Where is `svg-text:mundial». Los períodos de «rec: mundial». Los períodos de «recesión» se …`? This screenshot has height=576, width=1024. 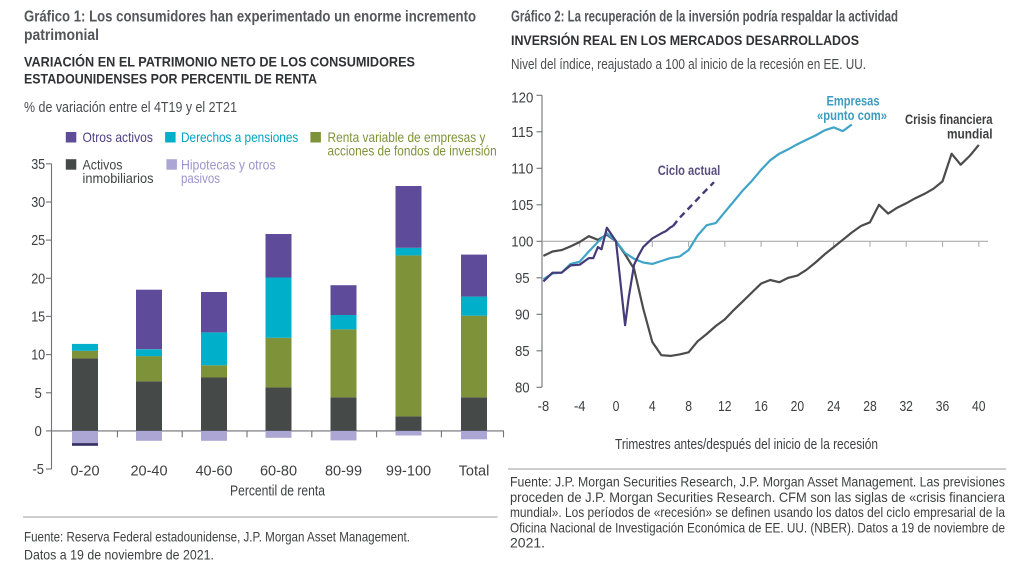
svg-text:mundial». Los períodos de «rec: mundial». Los períodos de «recesión» se … is located at coordinates (757, 512).